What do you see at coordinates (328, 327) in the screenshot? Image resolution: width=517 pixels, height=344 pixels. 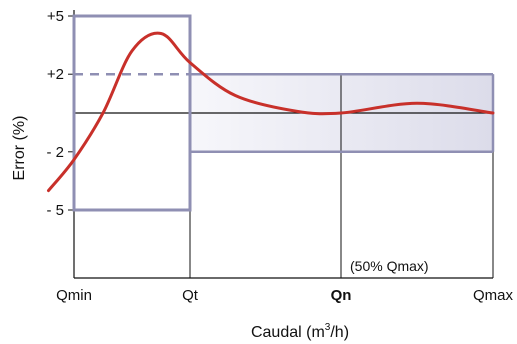 I see `x-axis-title-superscript: 3` at bounding box center [328, 327].